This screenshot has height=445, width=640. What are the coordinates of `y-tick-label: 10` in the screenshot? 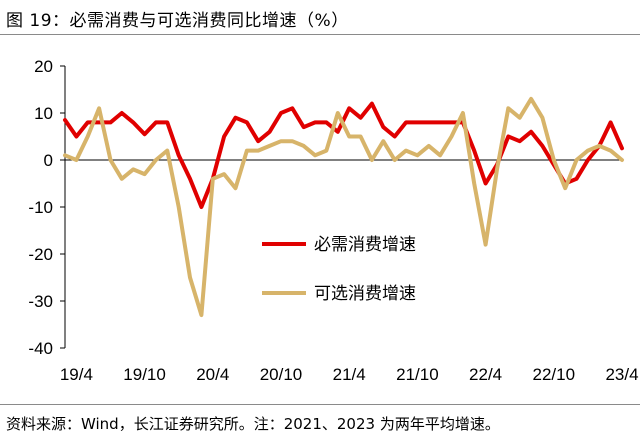 It's located at (43, 113).